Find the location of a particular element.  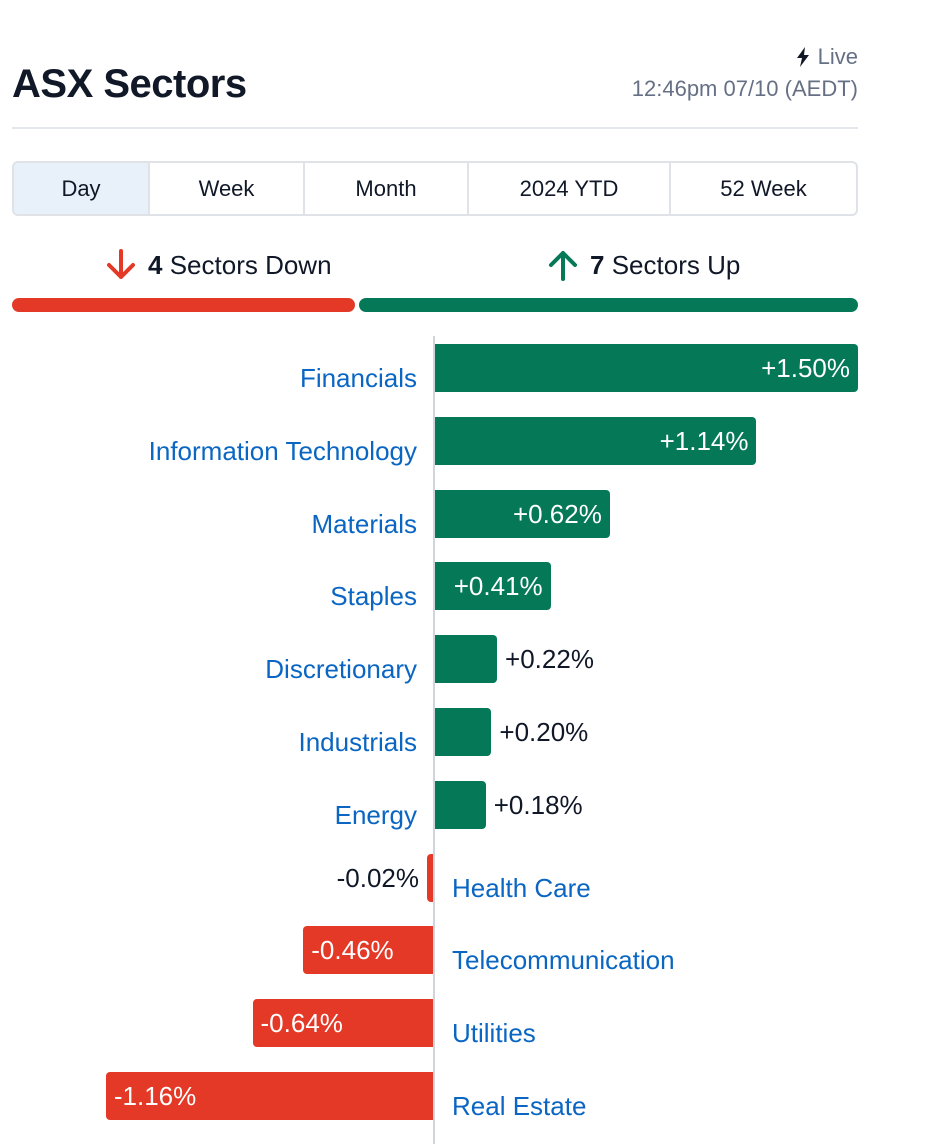

sector-label: Materials is located at coordinates (364, 523).